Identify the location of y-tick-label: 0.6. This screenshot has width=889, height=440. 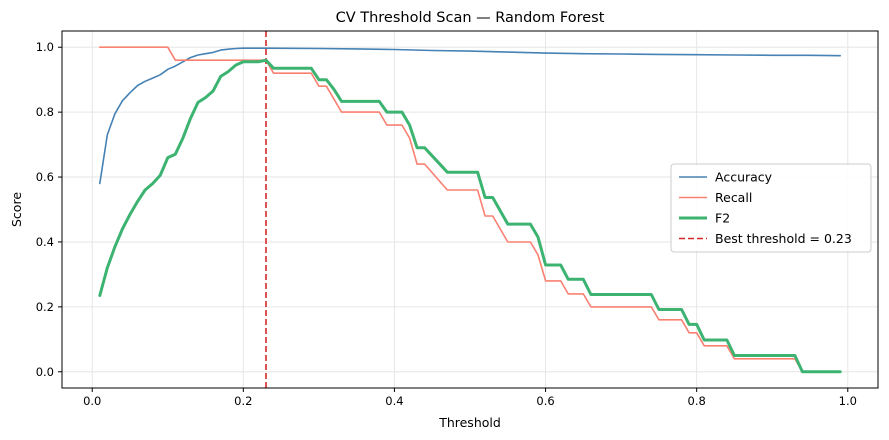
(45, 177).